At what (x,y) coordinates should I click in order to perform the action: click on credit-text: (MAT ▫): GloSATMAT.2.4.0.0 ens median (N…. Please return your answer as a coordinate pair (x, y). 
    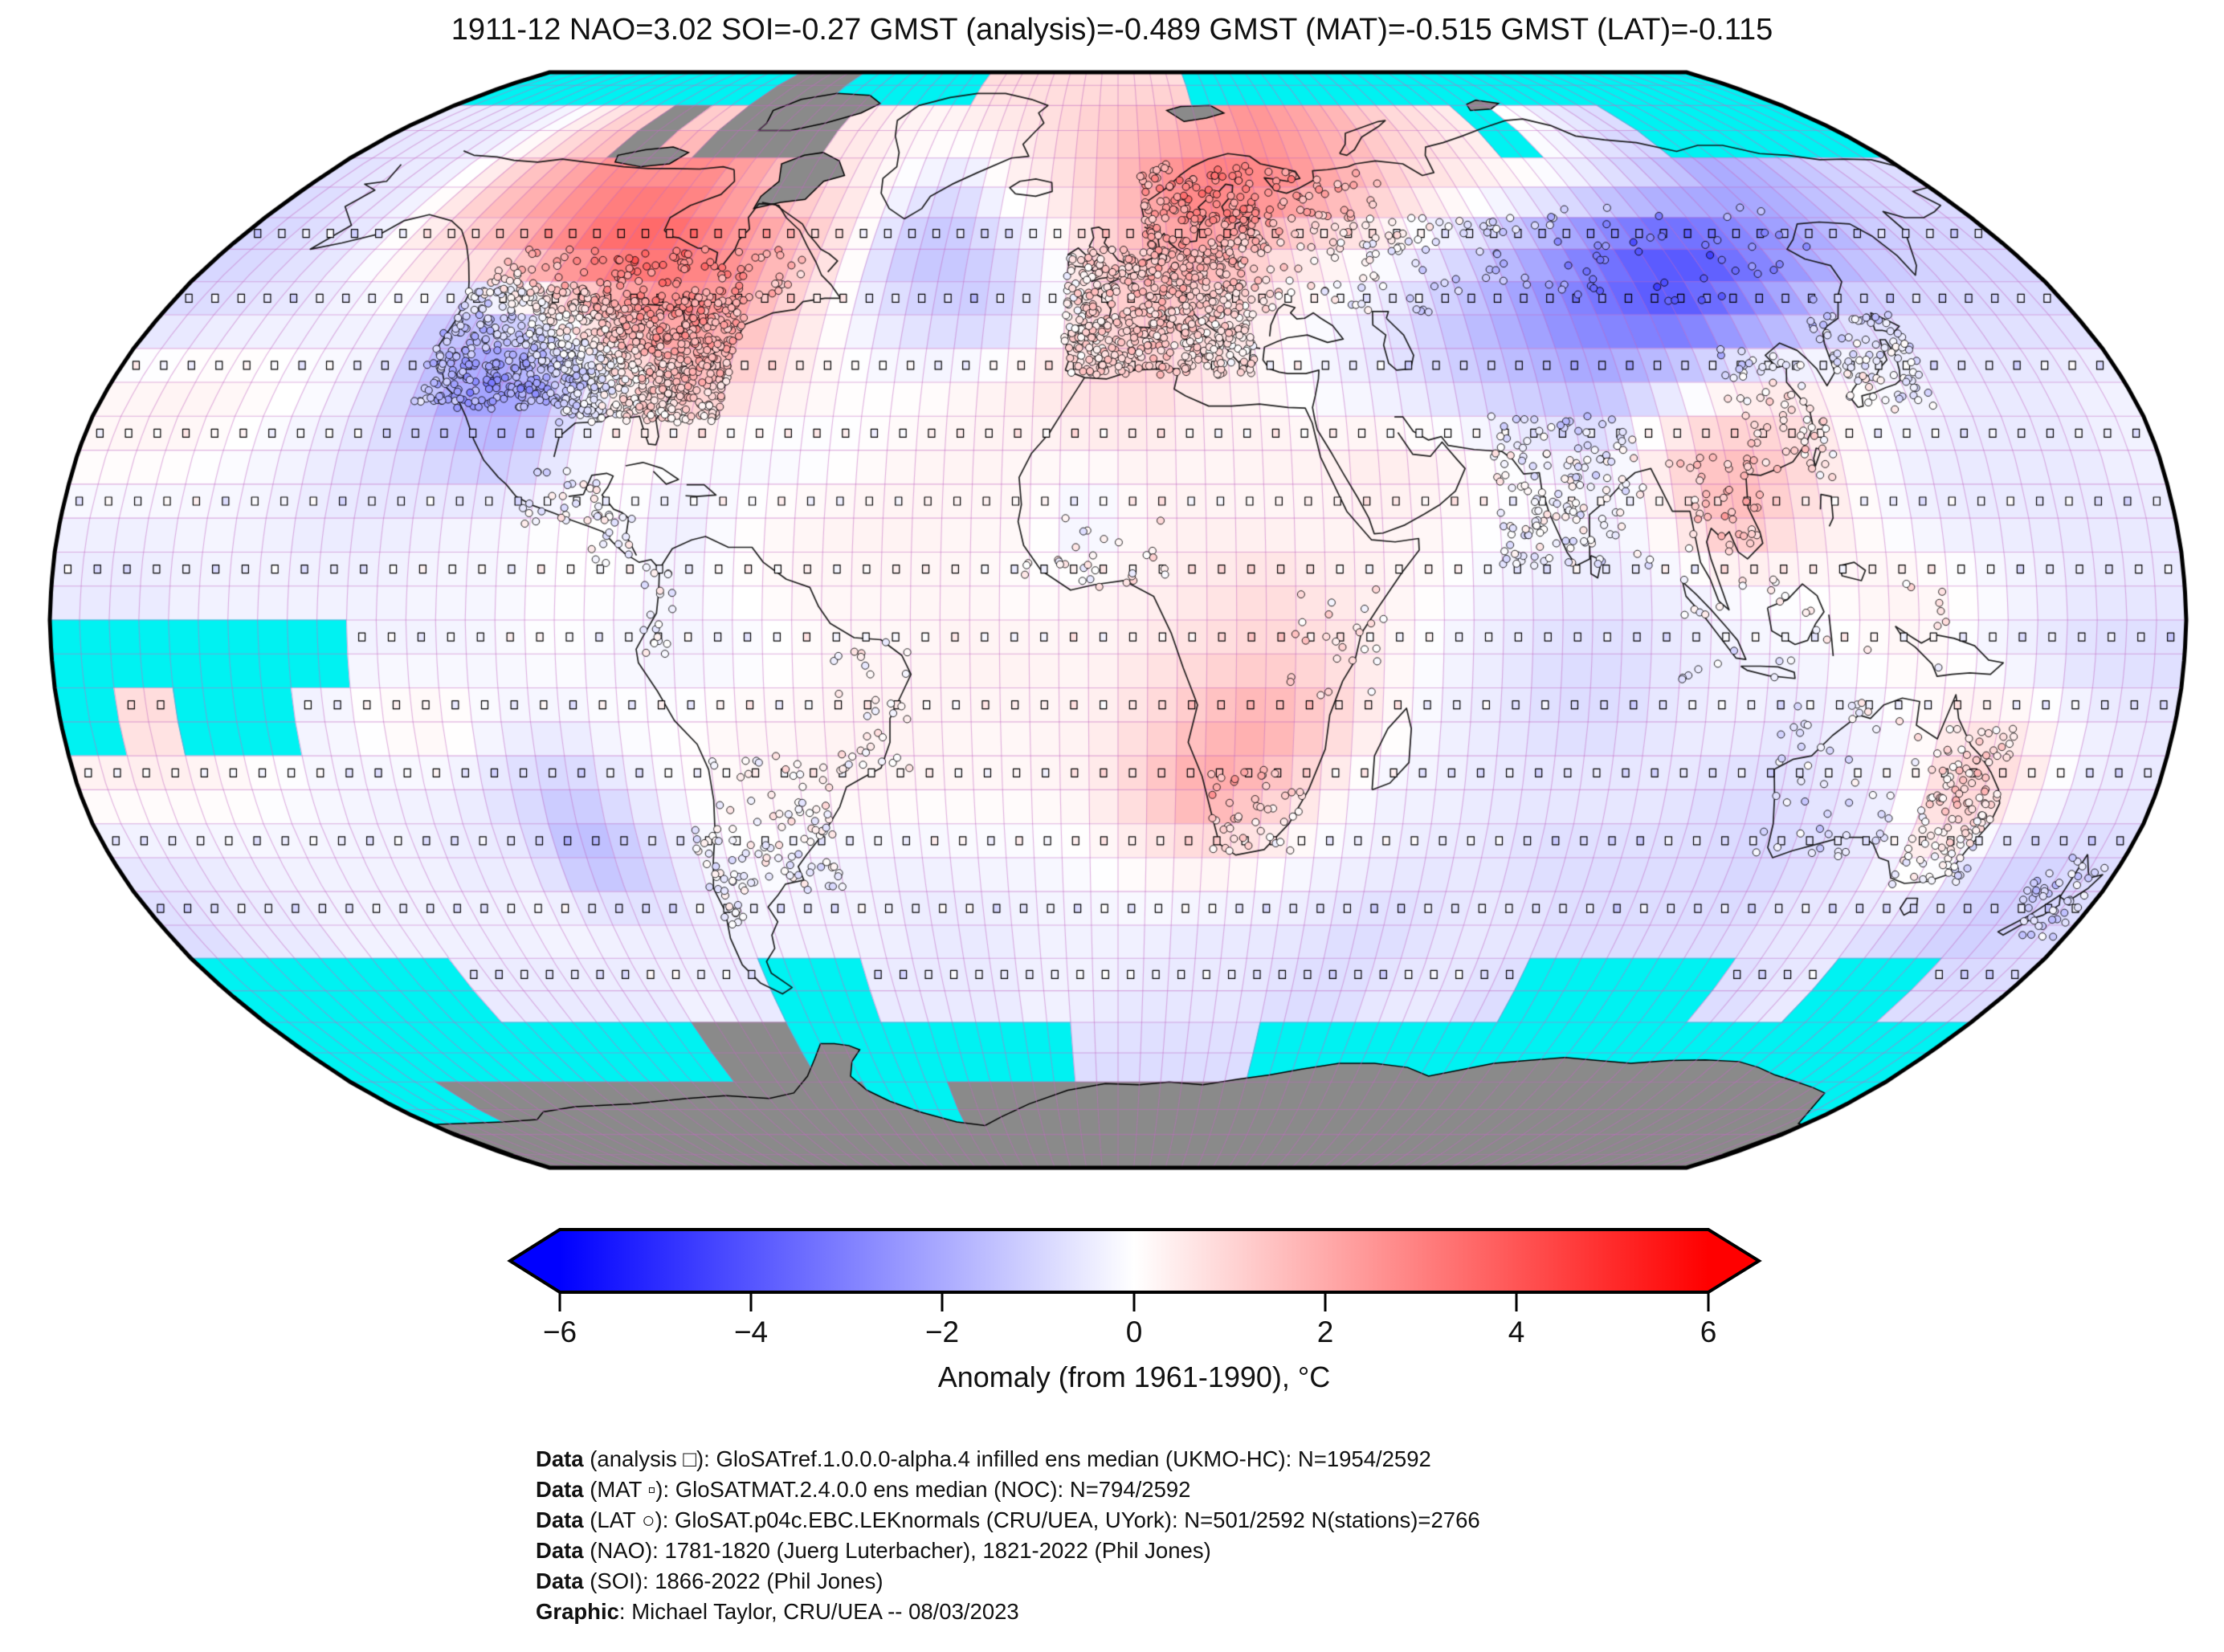
    Looking at the image, I should click on (887, 1489).